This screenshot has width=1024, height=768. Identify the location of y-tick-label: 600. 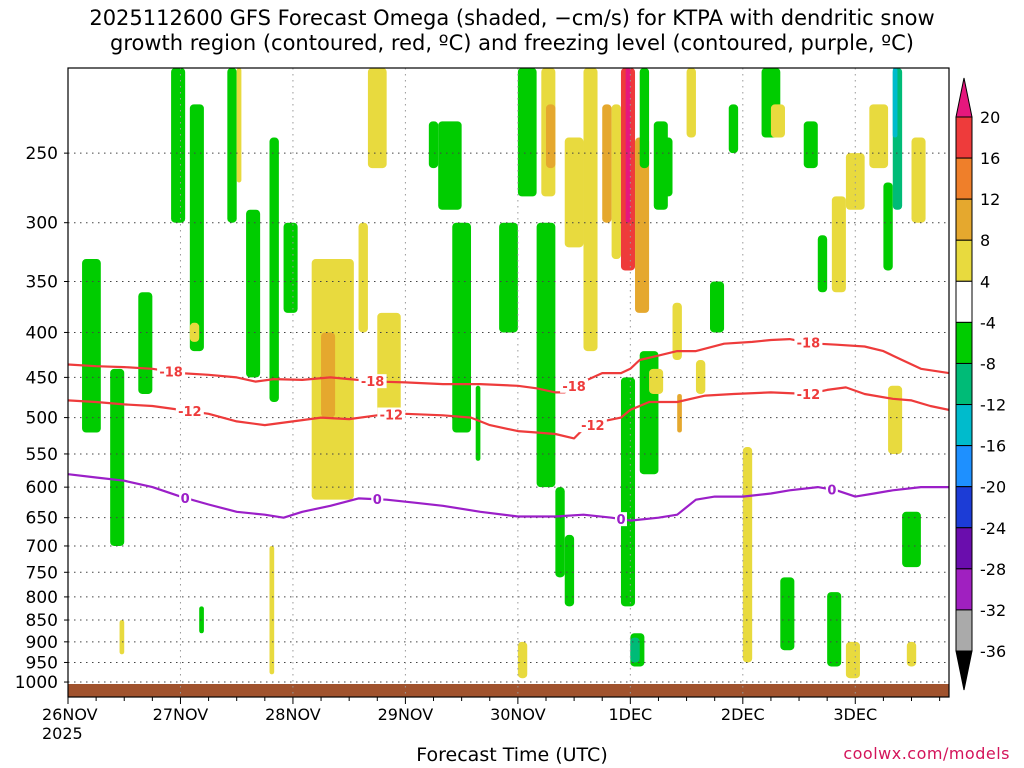
(42, 488).